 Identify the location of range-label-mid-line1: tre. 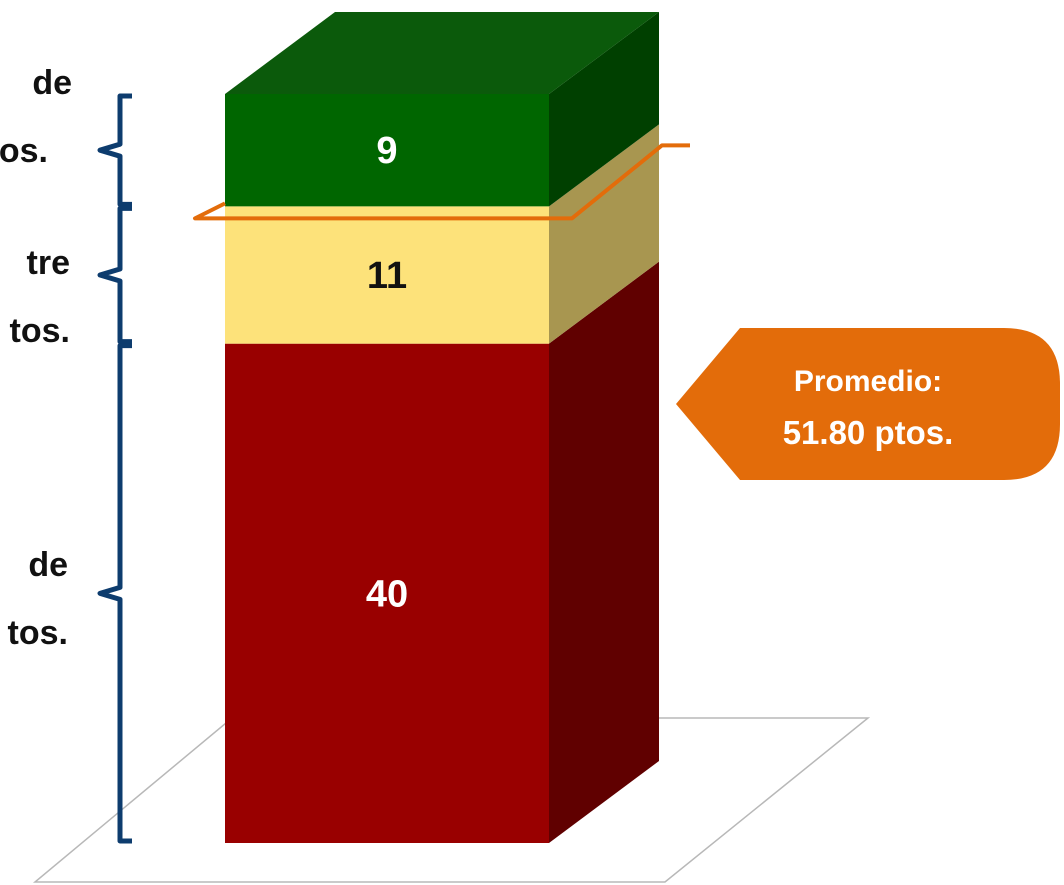
(48, 263).